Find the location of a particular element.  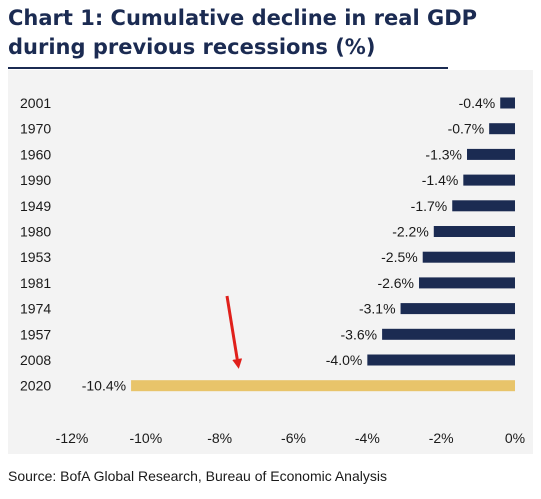

category-label-1960: 1960 is located at coordinates (35, 154).